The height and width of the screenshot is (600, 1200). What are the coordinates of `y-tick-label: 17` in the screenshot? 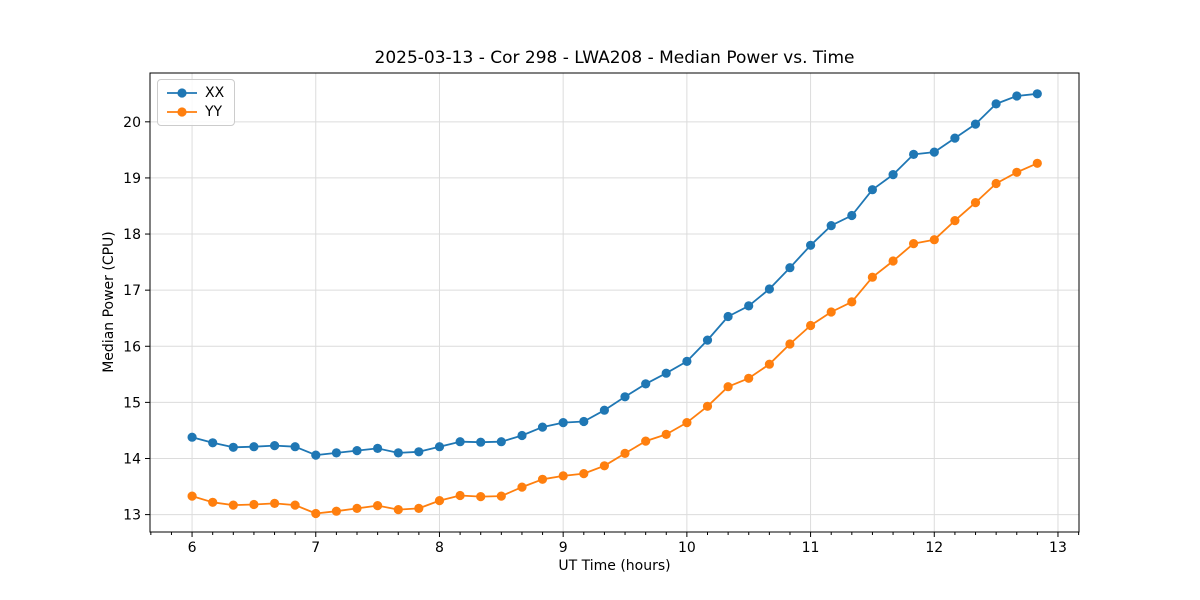 It's located at (132, 291).